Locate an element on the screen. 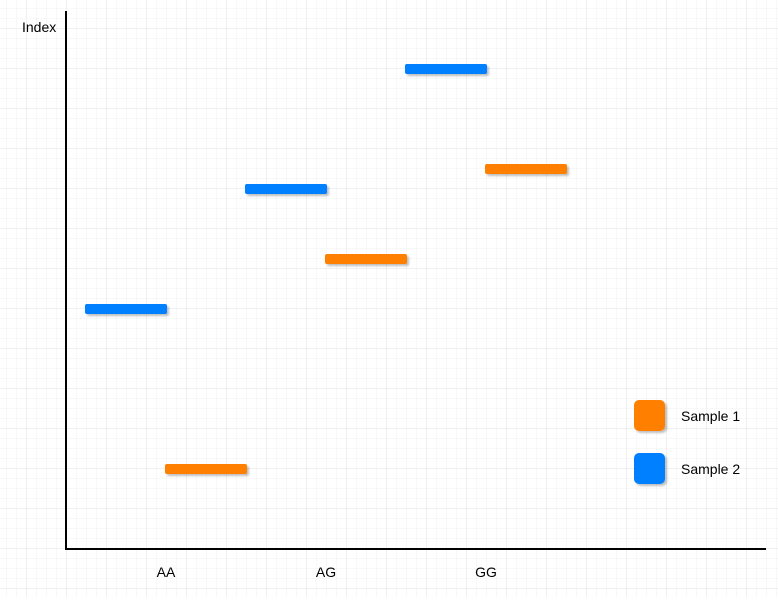 The image size is (778, 602). legend: Sample 1 Sample 2 is located at coordinates (687, 442).